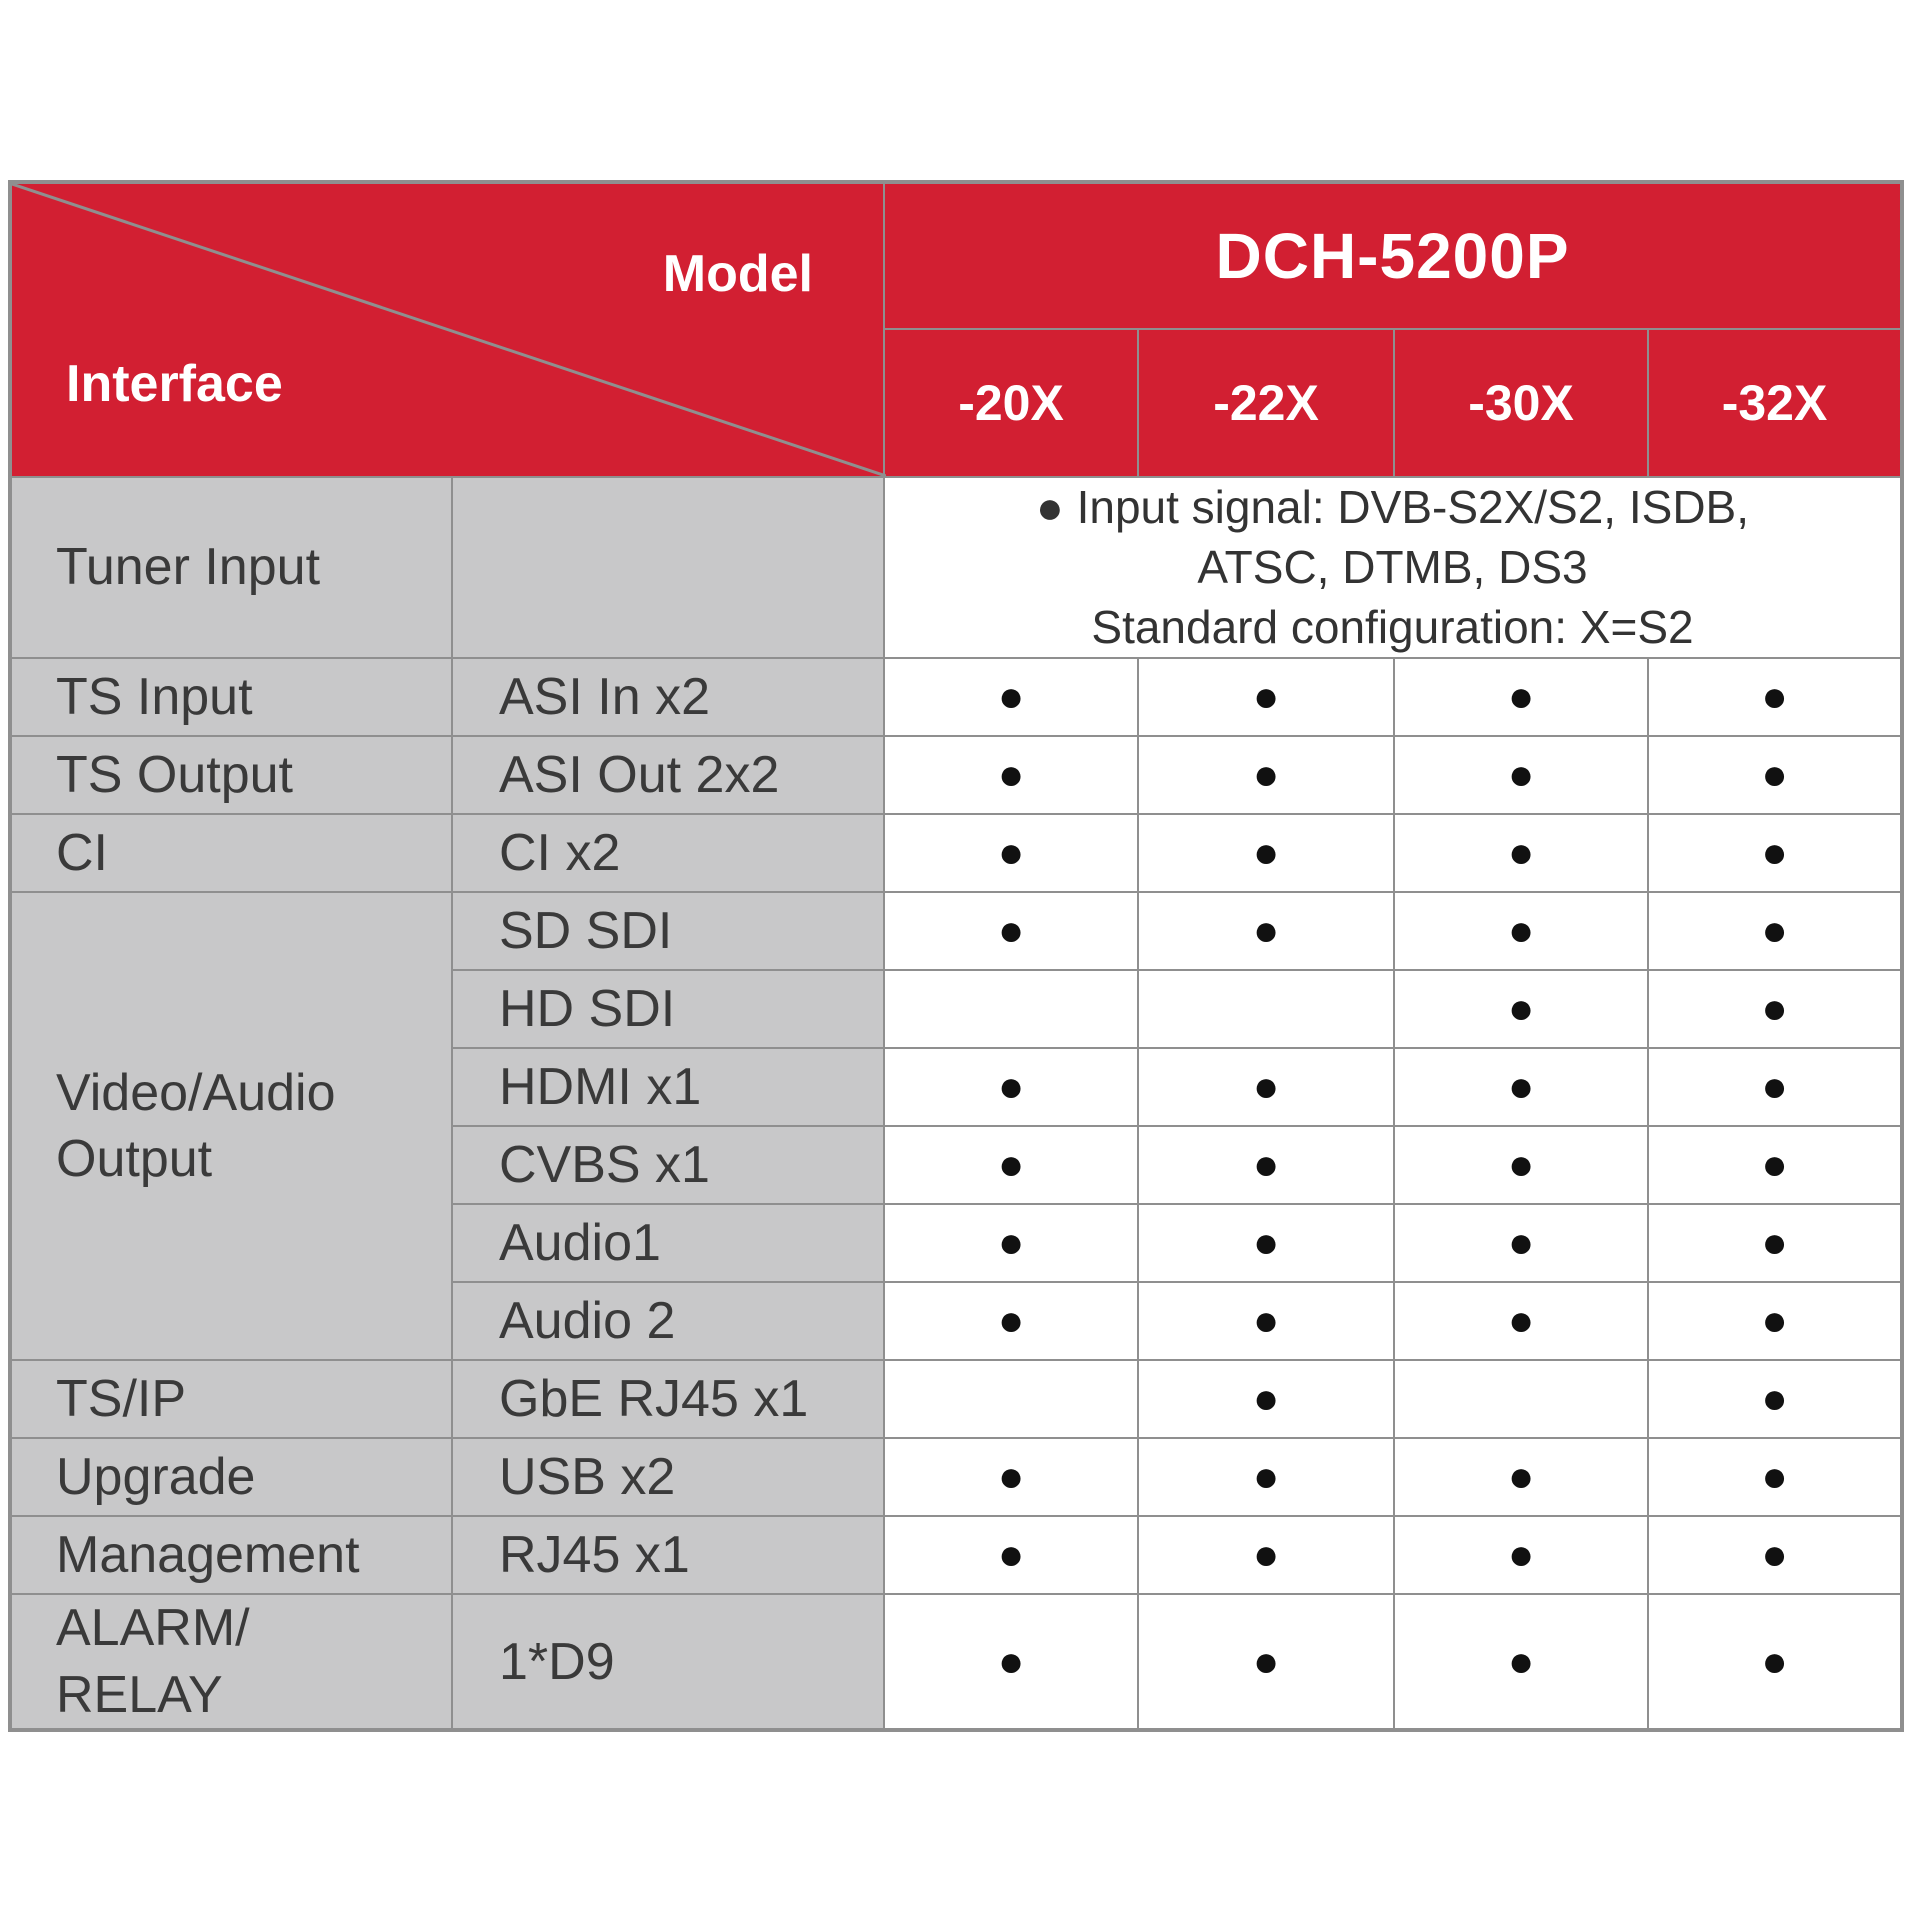  Describe the element at coordinates (1775, 403) in the screenshot. I see `variant-header: -32X` at that location.